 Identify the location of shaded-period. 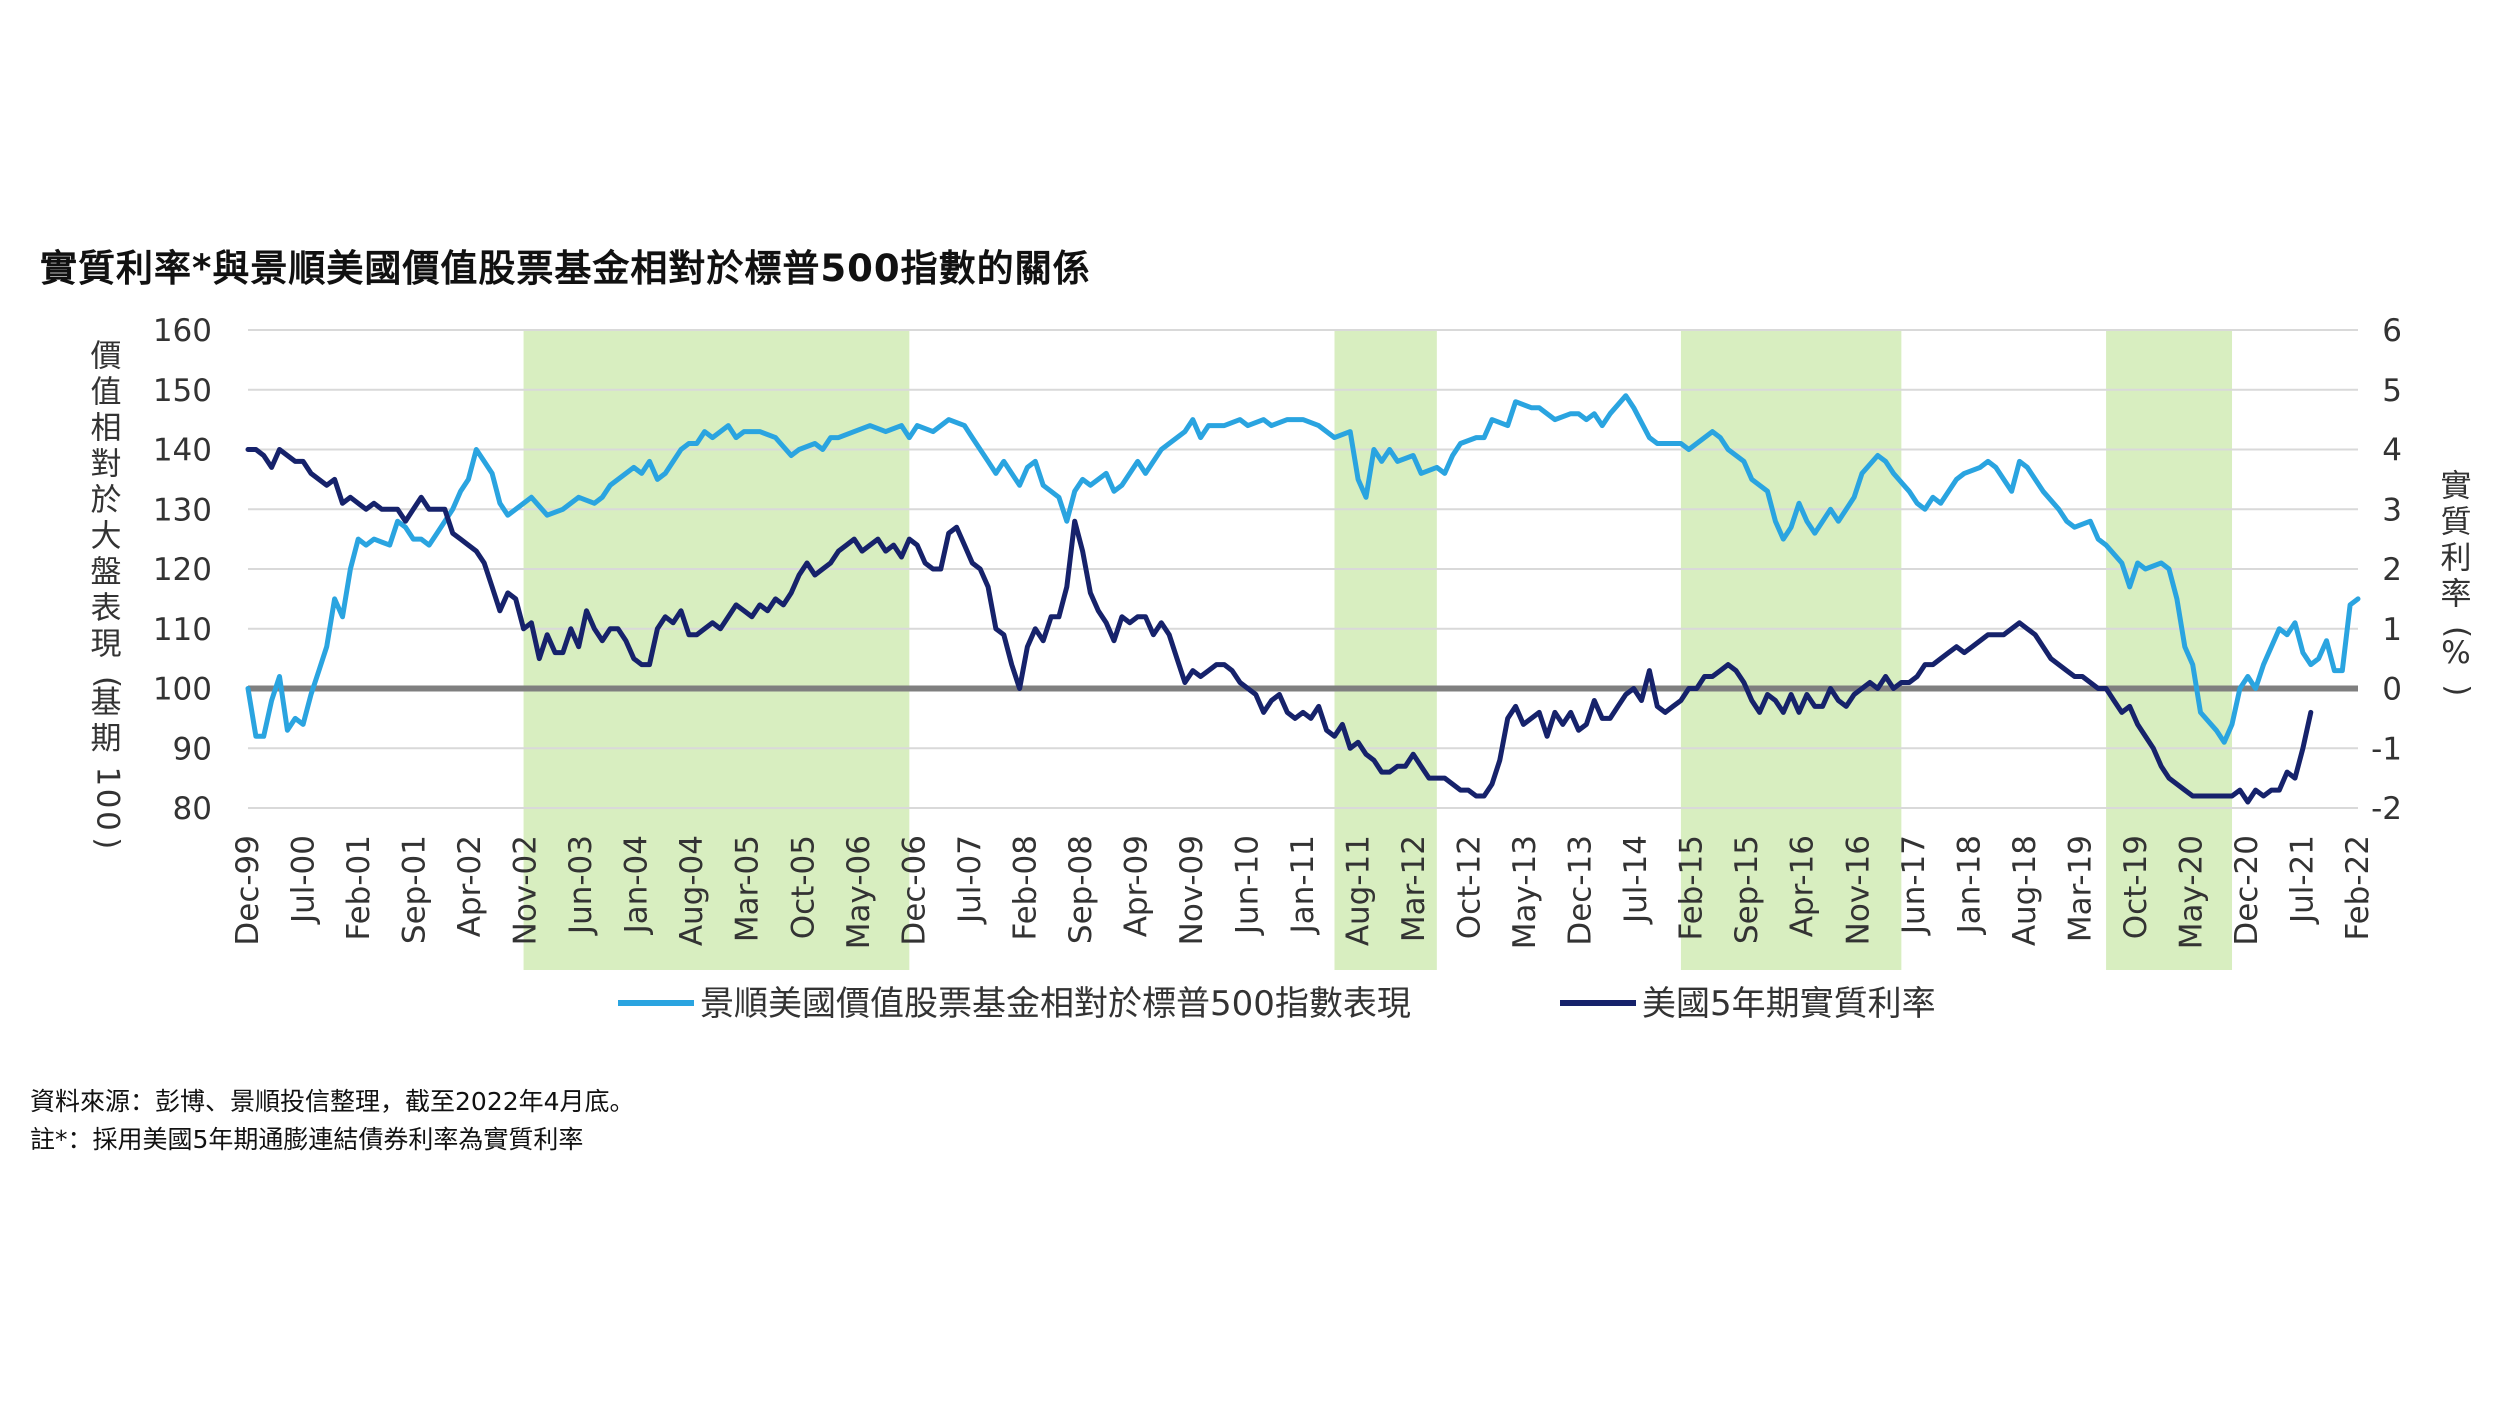
(2169, 650).